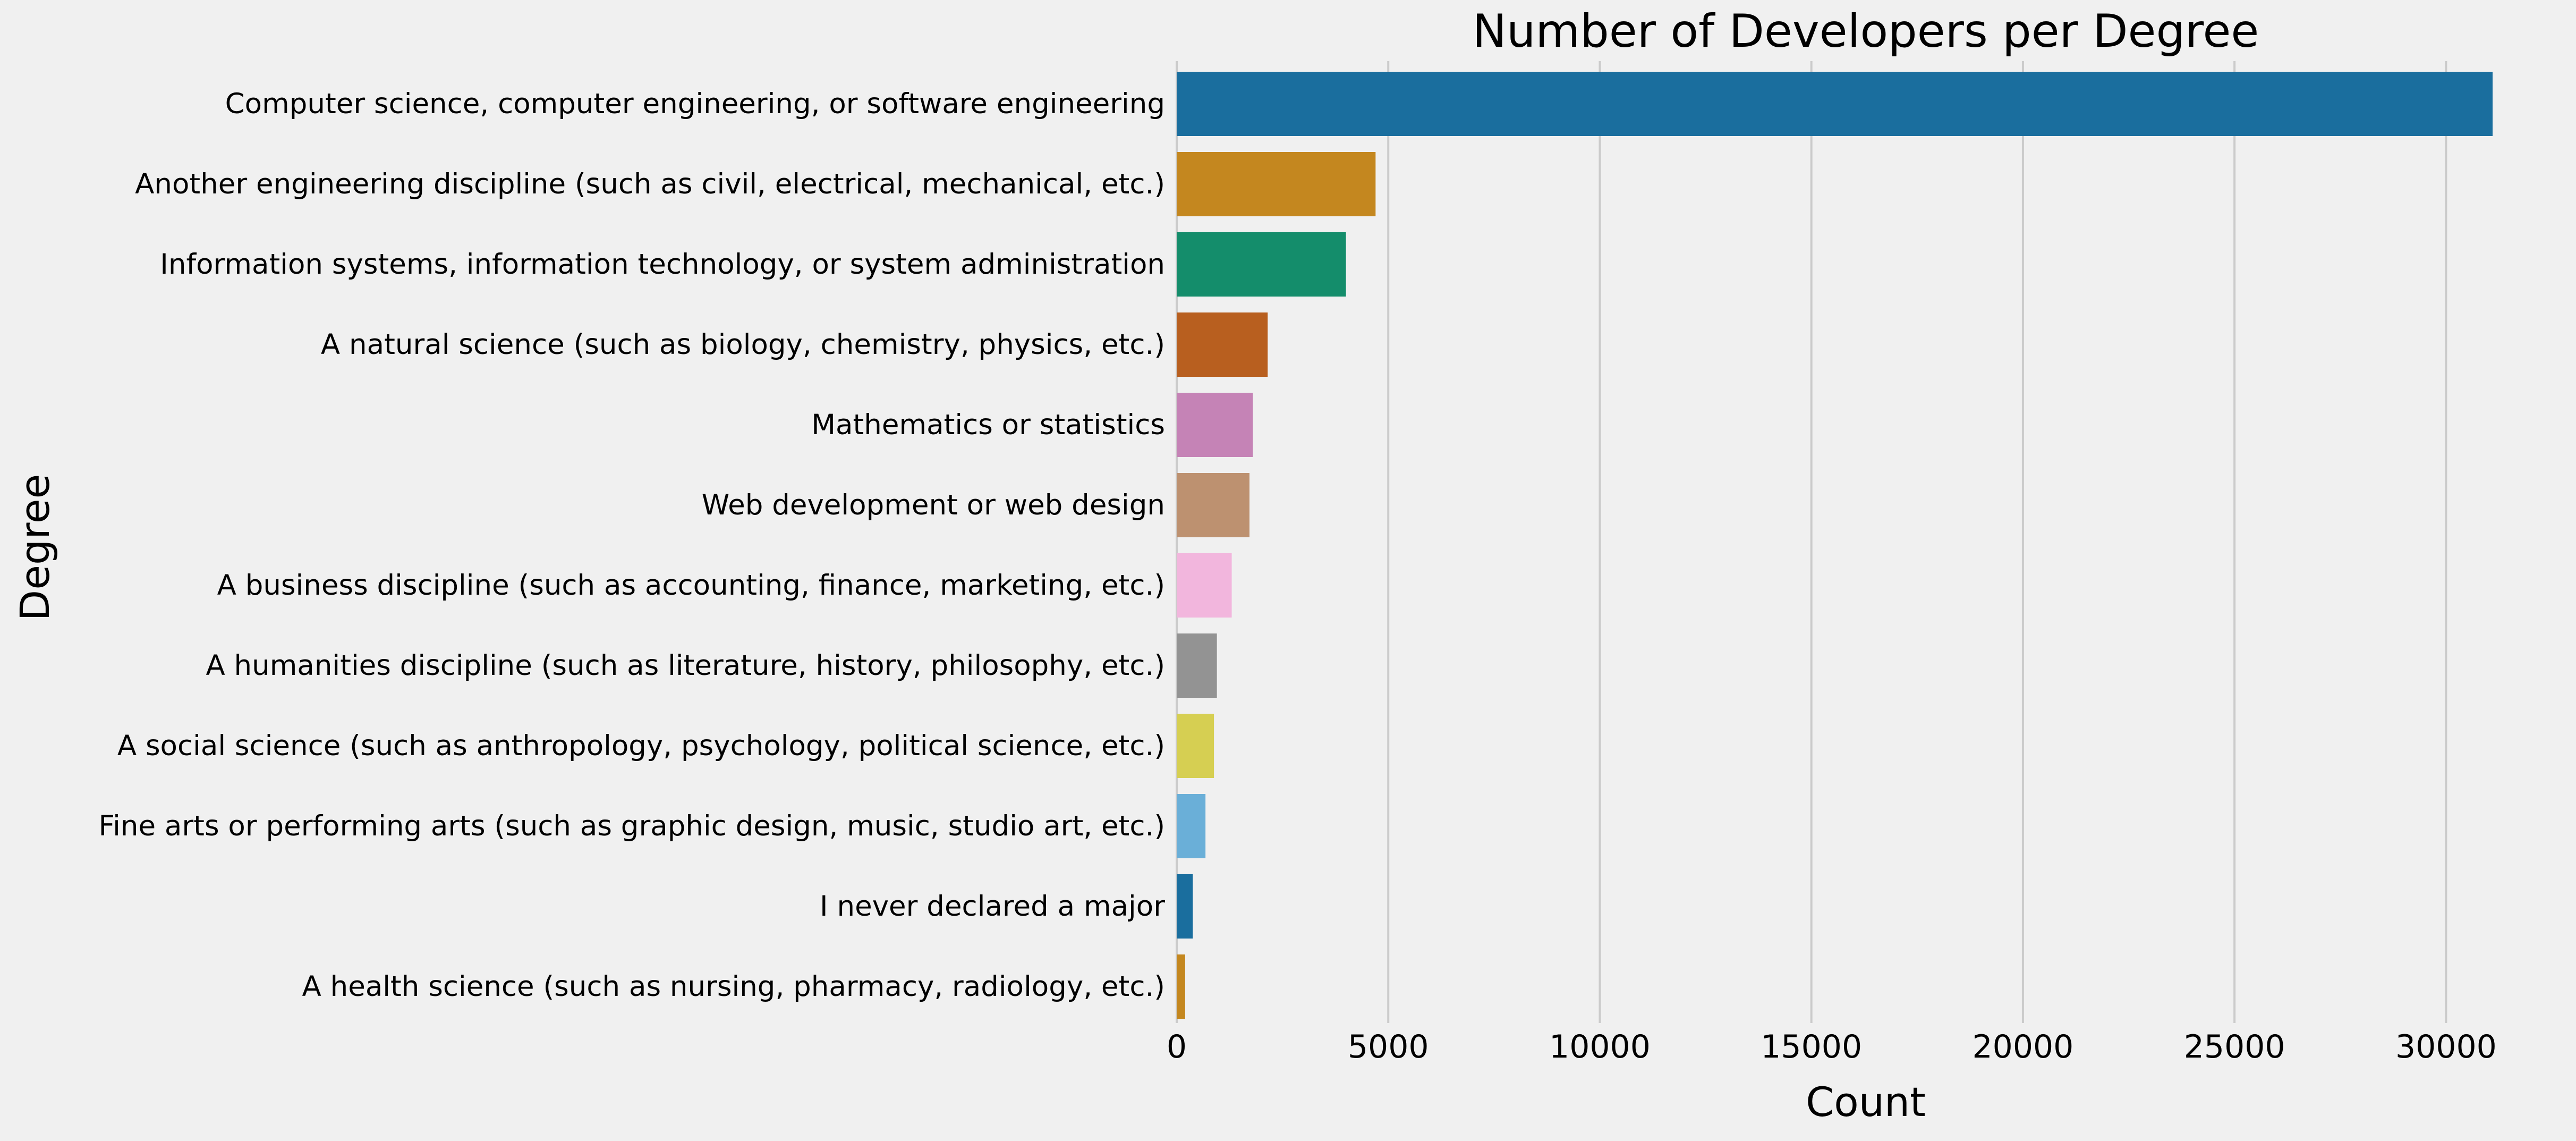  Describe the element at coordinates (933, 505) in the screenshot. I see `category-label: Web development or web design` at that location.